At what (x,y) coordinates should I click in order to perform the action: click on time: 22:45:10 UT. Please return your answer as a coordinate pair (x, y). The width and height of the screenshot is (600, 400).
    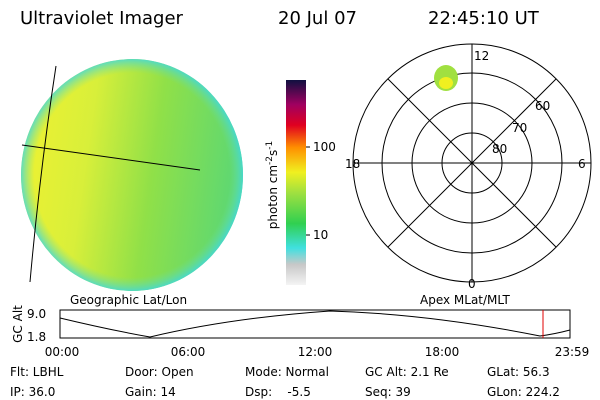
    Looking at the image, I should click on (484, 18).